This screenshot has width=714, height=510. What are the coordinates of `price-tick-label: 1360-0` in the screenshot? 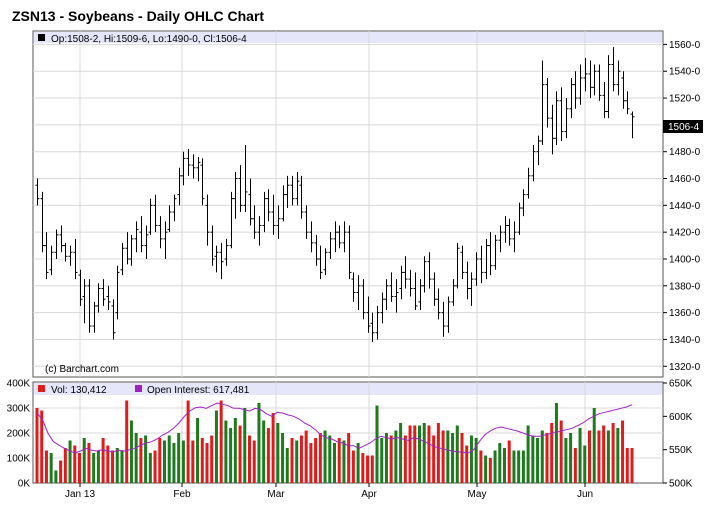 It's located at (685, 313).